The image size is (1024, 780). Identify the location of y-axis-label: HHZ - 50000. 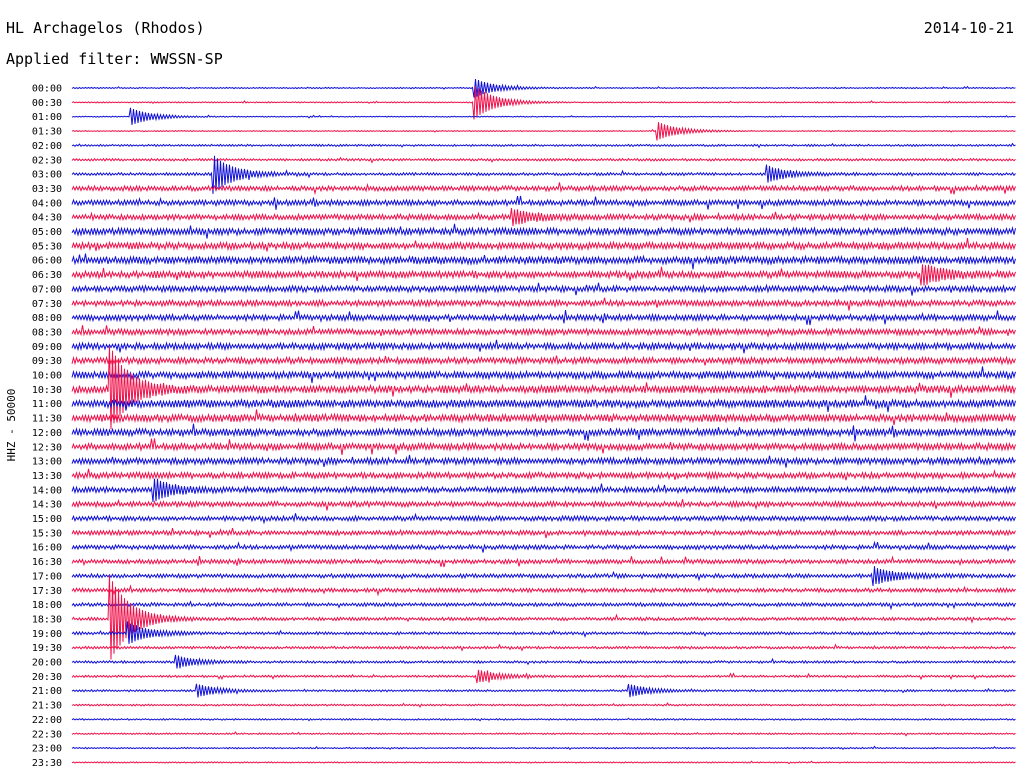
(11, 425).